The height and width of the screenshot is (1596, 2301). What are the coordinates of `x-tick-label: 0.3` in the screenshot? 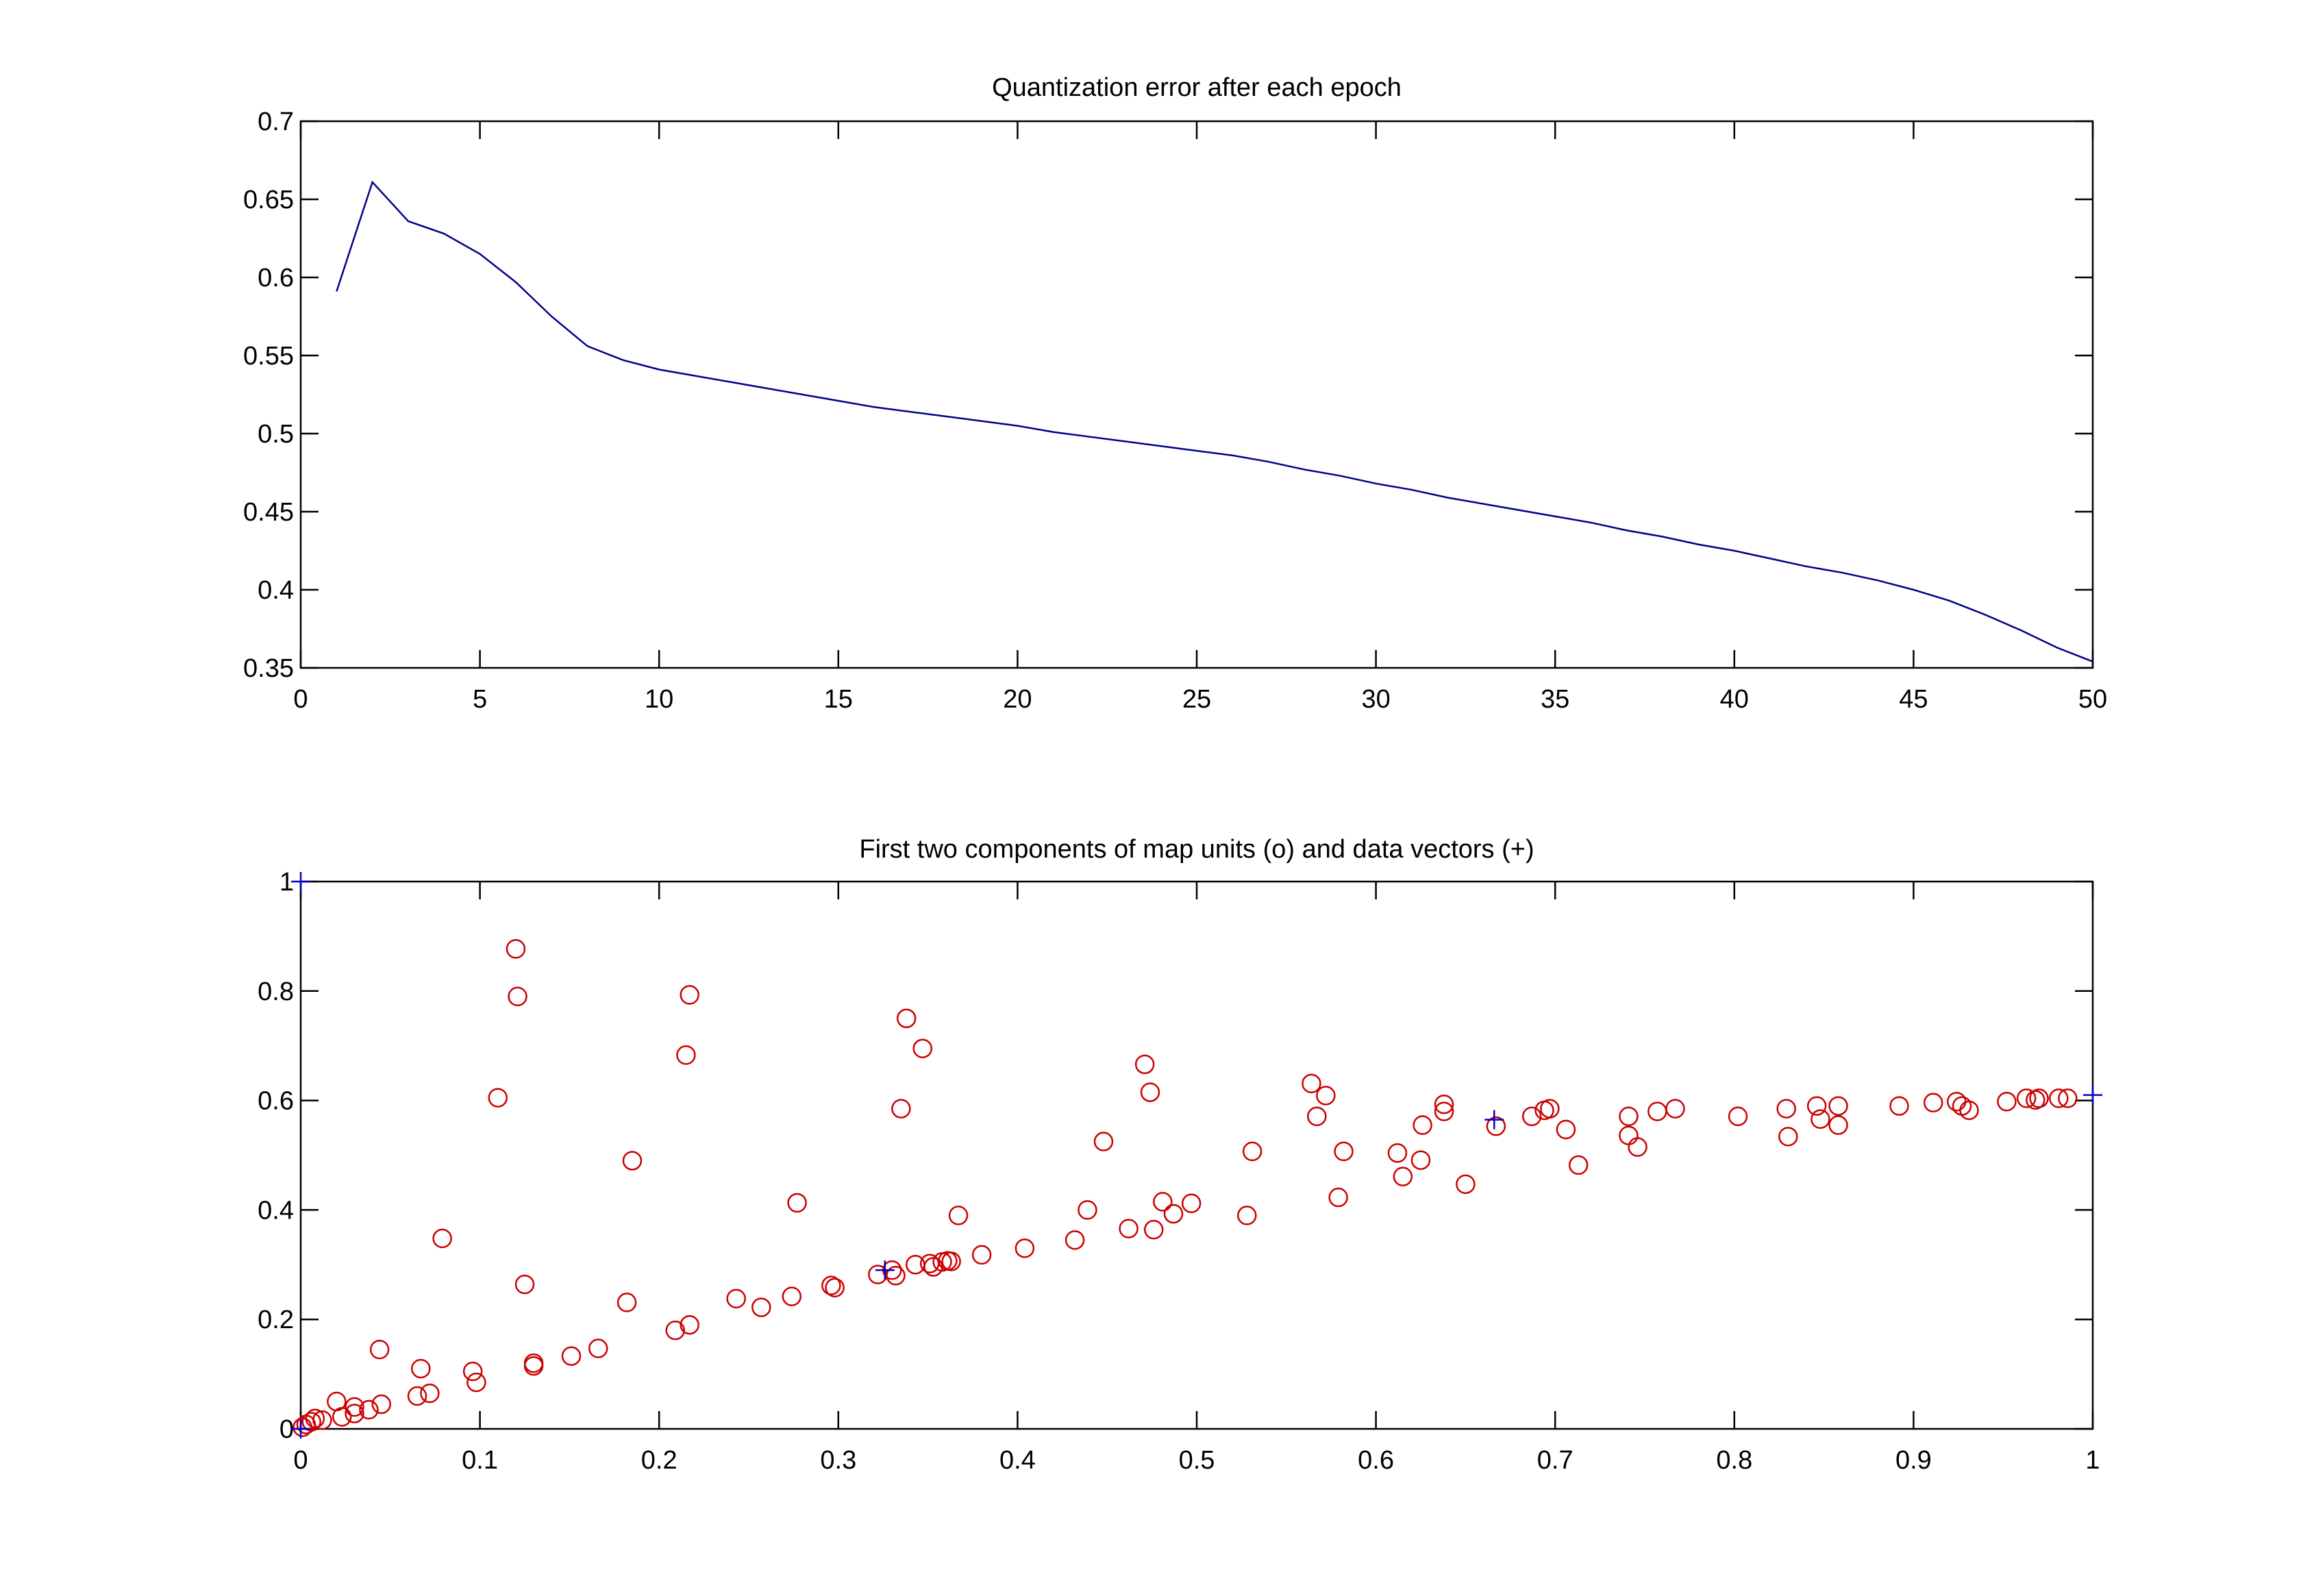 It's located at (838, 1460).